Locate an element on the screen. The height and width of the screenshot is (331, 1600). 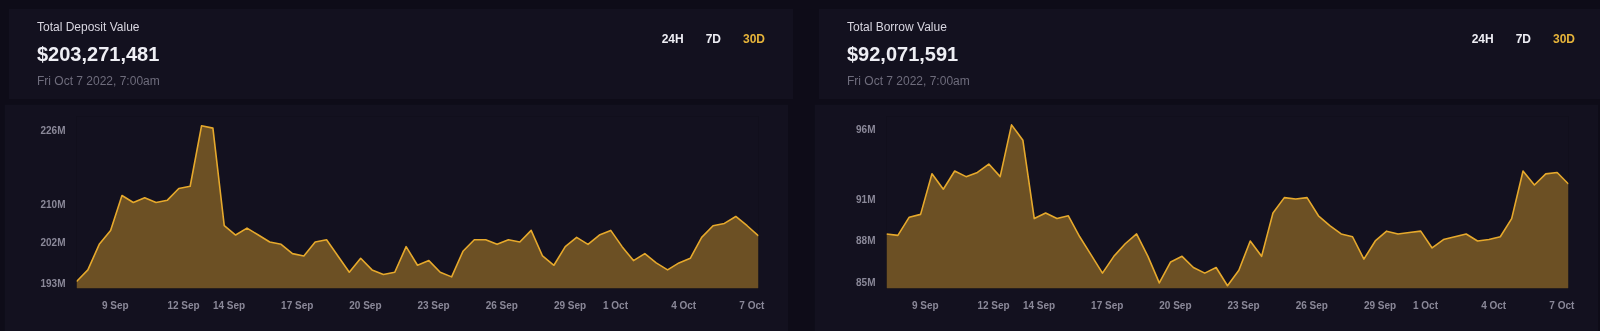
y-tick-label: 202M is located at coordinates (53, 242).